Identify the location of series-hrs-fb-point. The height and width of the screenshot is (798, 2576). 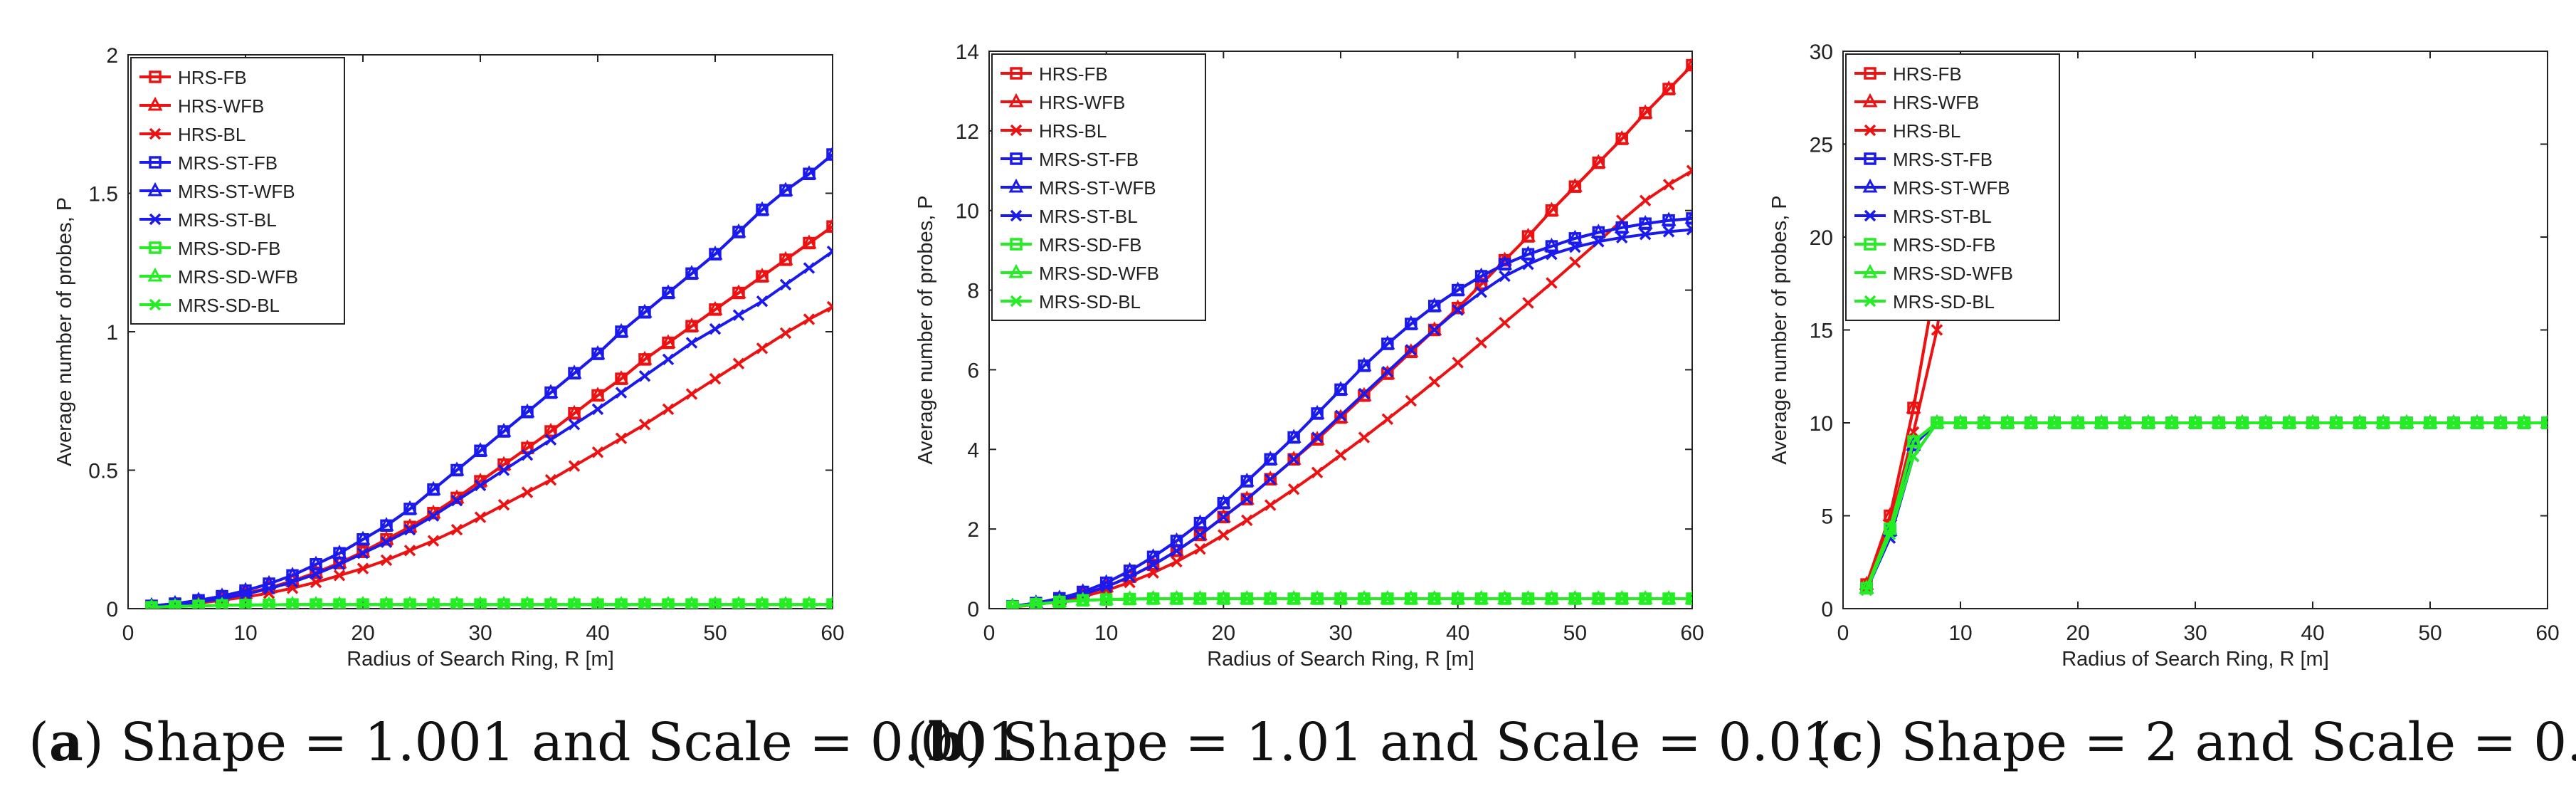
(1689, 65).